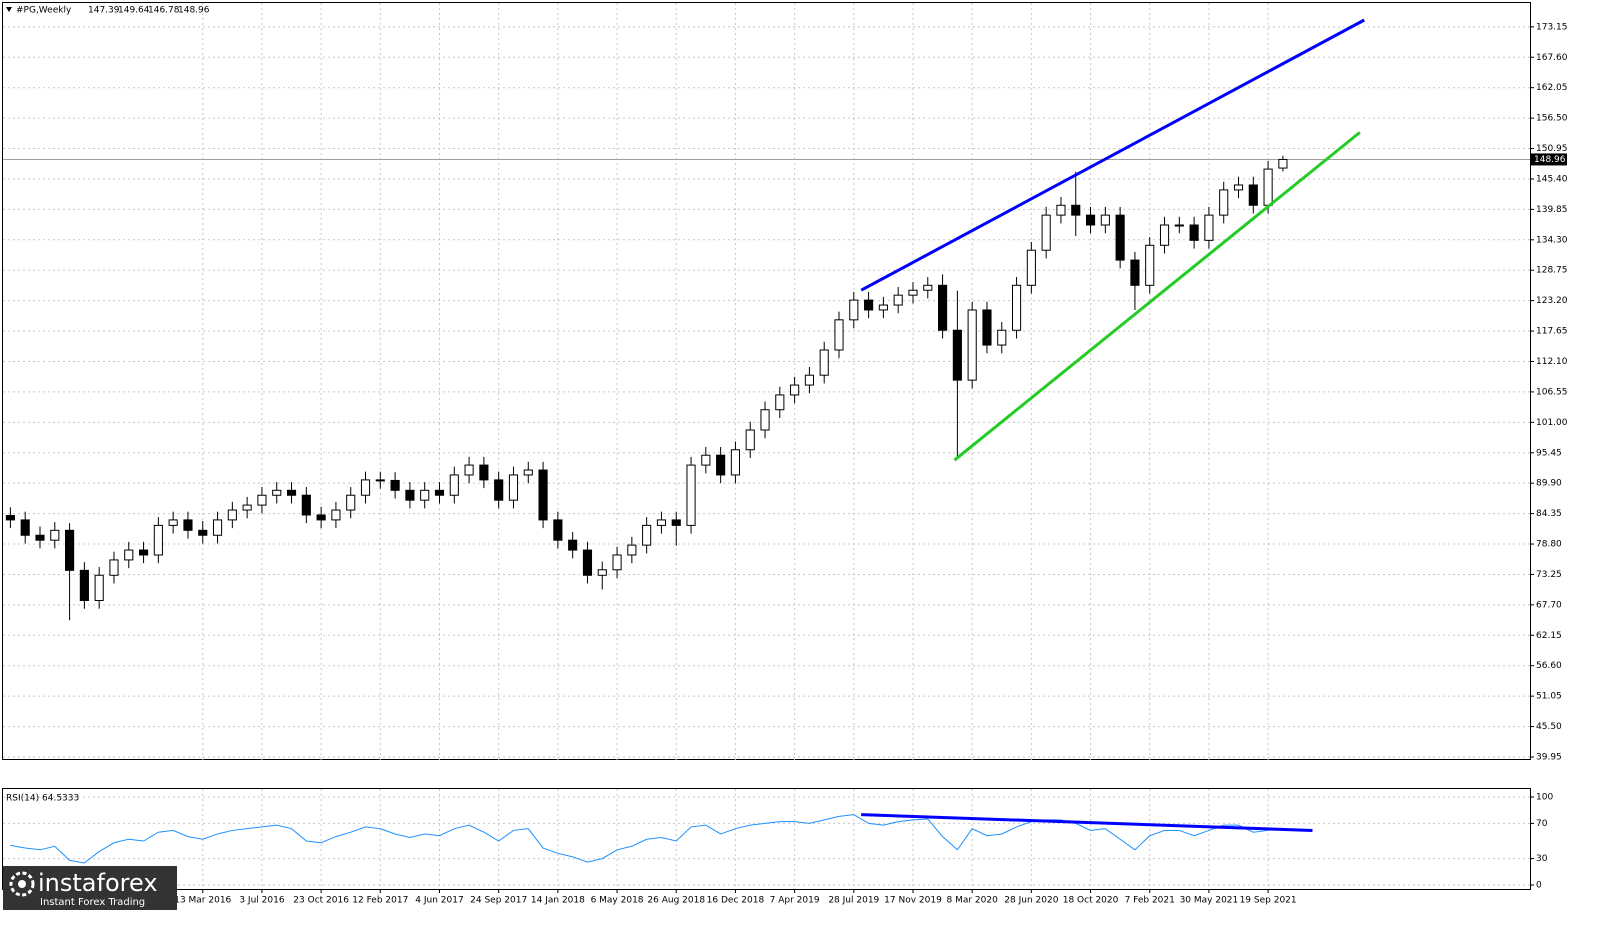  Describe the element at coordinates (1552, 149) in the screenshot. I see `y-tick-label: 150.95` at that location.